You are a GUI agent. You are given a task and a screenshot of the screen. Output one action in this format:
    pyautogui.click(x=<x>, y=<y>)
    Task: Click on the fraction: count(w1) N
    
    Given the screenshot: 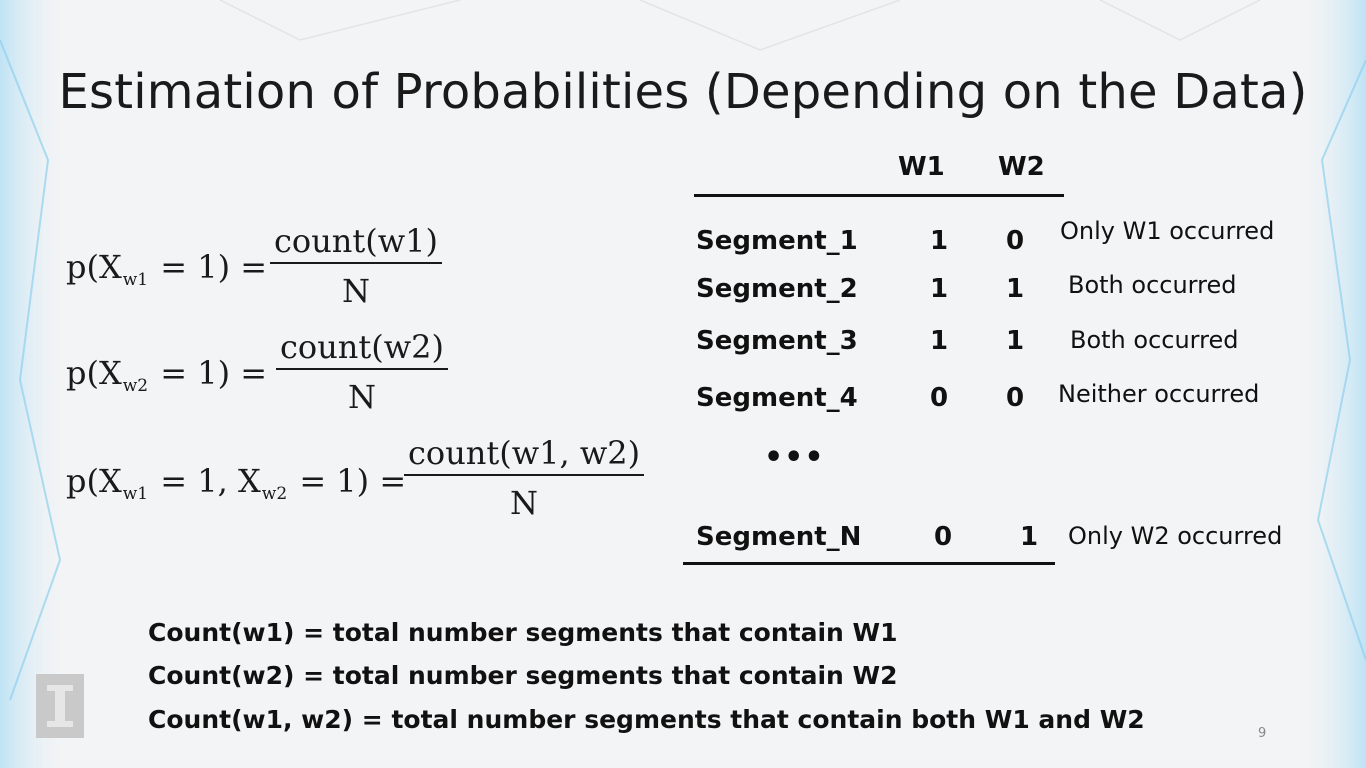 What is the action you would take?
    pyautogui.click(x=356, y=266)
    